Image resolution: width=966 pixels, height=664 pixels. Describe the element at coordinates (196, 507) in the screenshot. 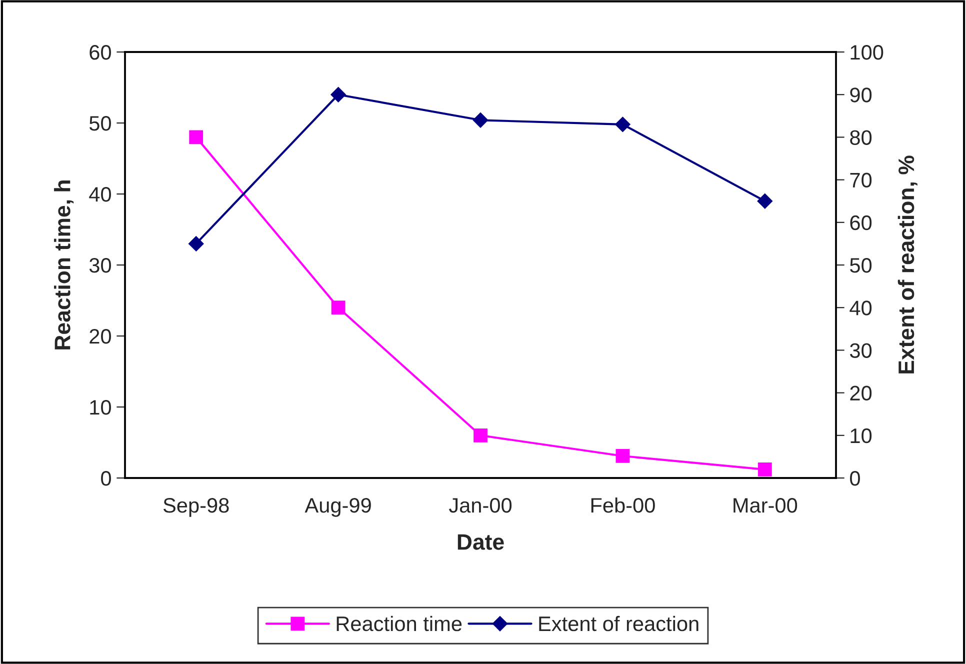

I see `x-tick-label: Sep-98` at that location.